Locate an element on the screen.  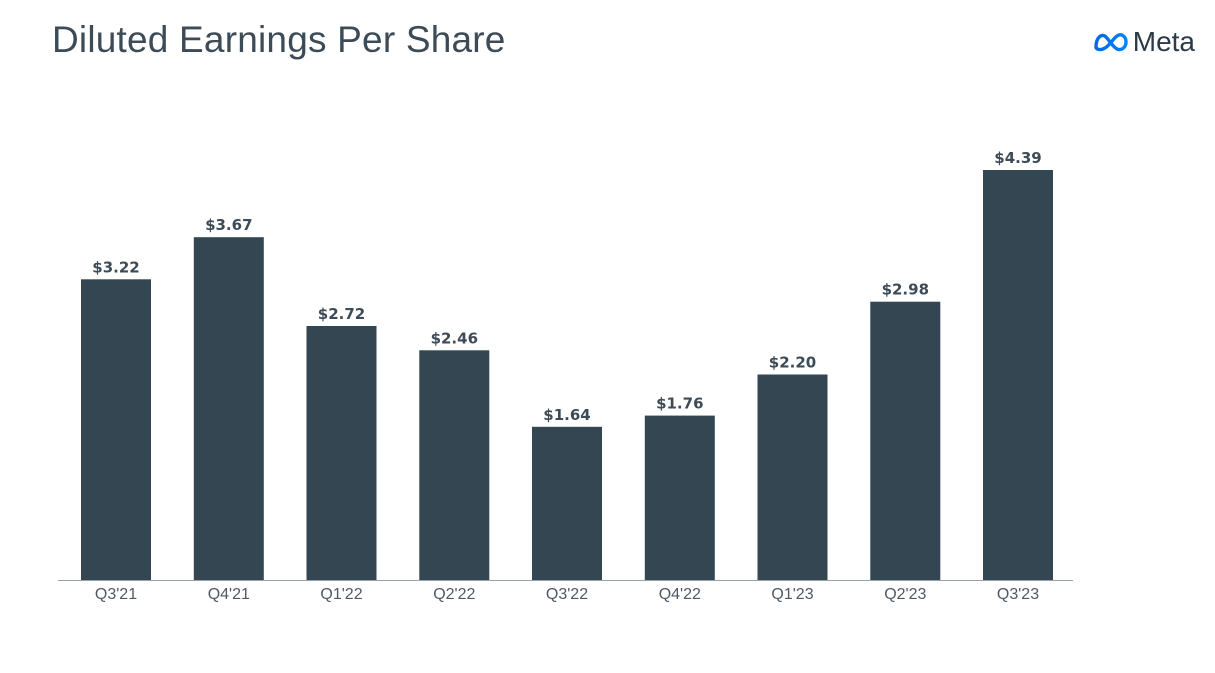
bar-value-label: $2.72 is located at coordinates (341, 314).